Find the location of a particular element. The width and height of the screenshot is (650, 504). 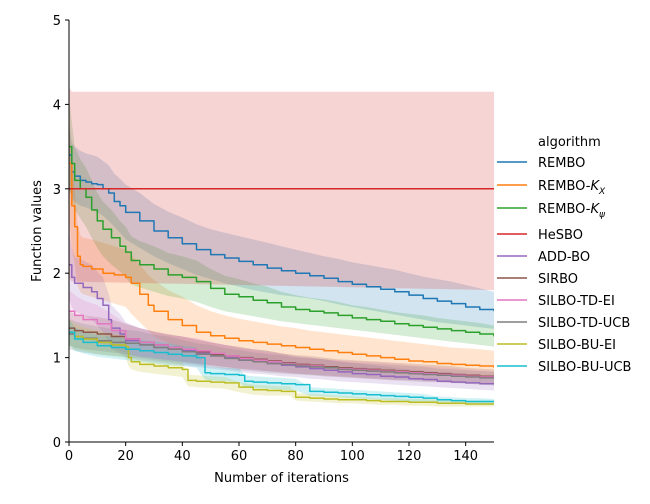

legend-label-rembo-kx: REMBO-KX is located at coordinates (572, 188).